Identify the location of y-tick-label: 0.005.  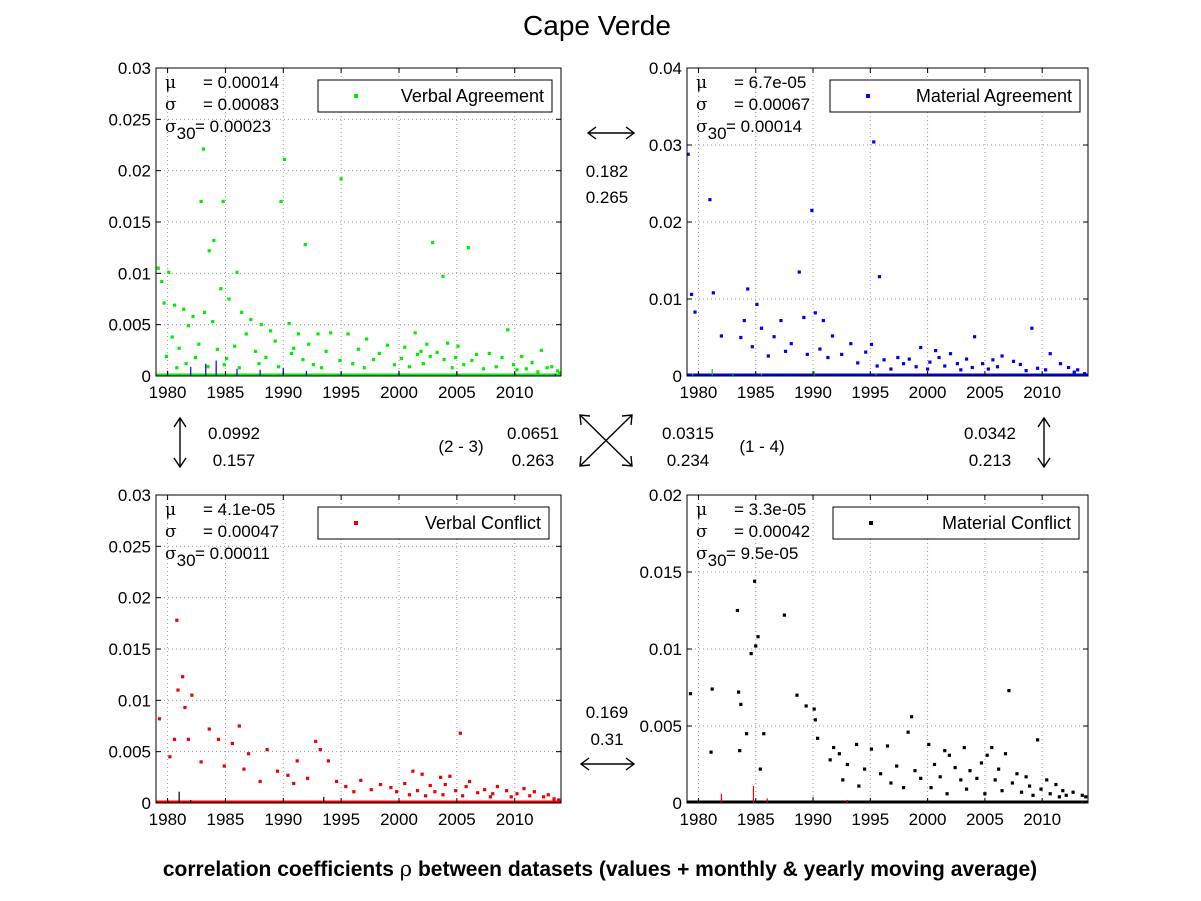
(129, 752).